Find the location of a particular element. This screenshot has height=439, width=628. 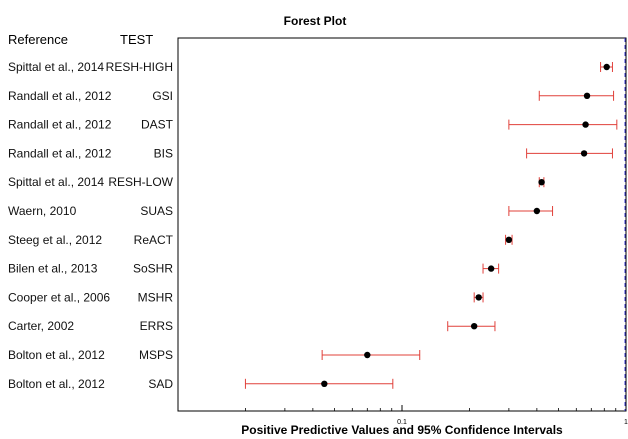

reference-column-header: Reference is located at coordinates (38, 39).